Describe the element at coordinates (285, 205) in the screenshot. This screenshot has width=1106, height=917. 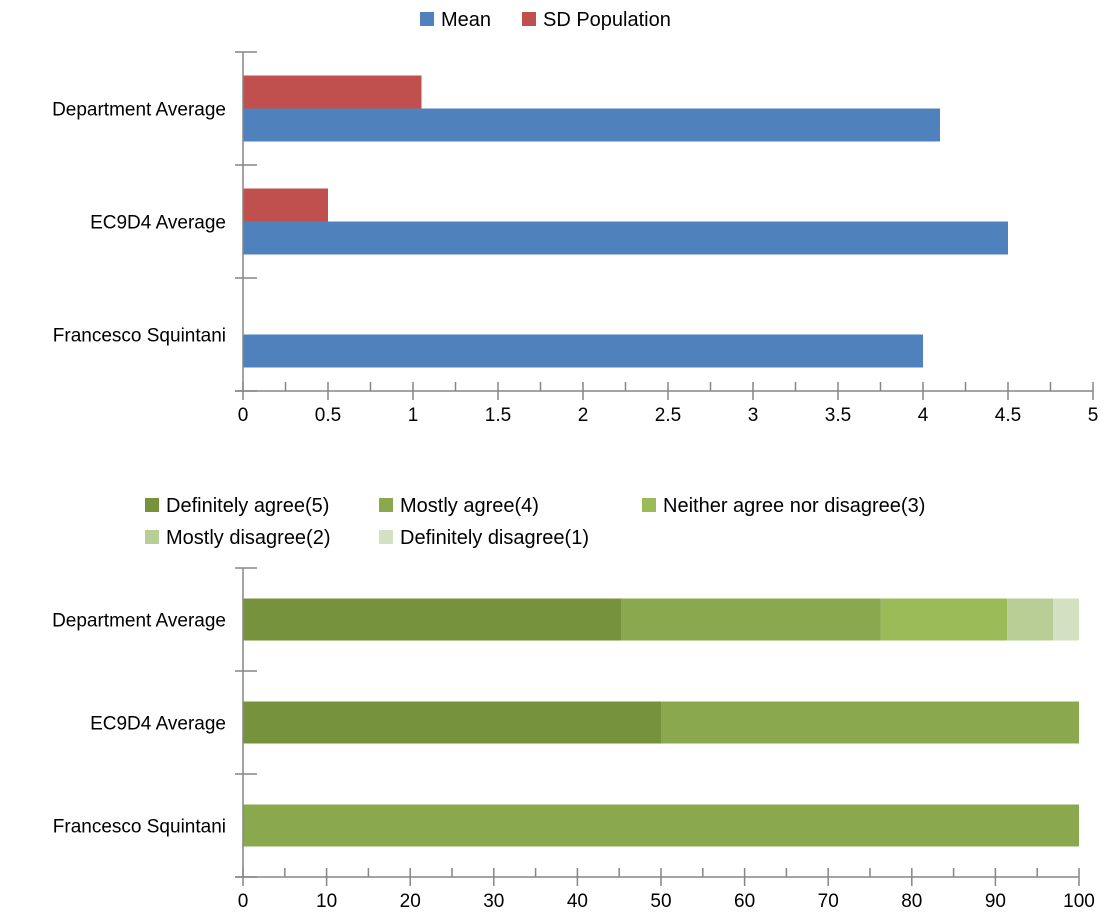
I see `bar-sd-population-ec9d4-average` at that location.